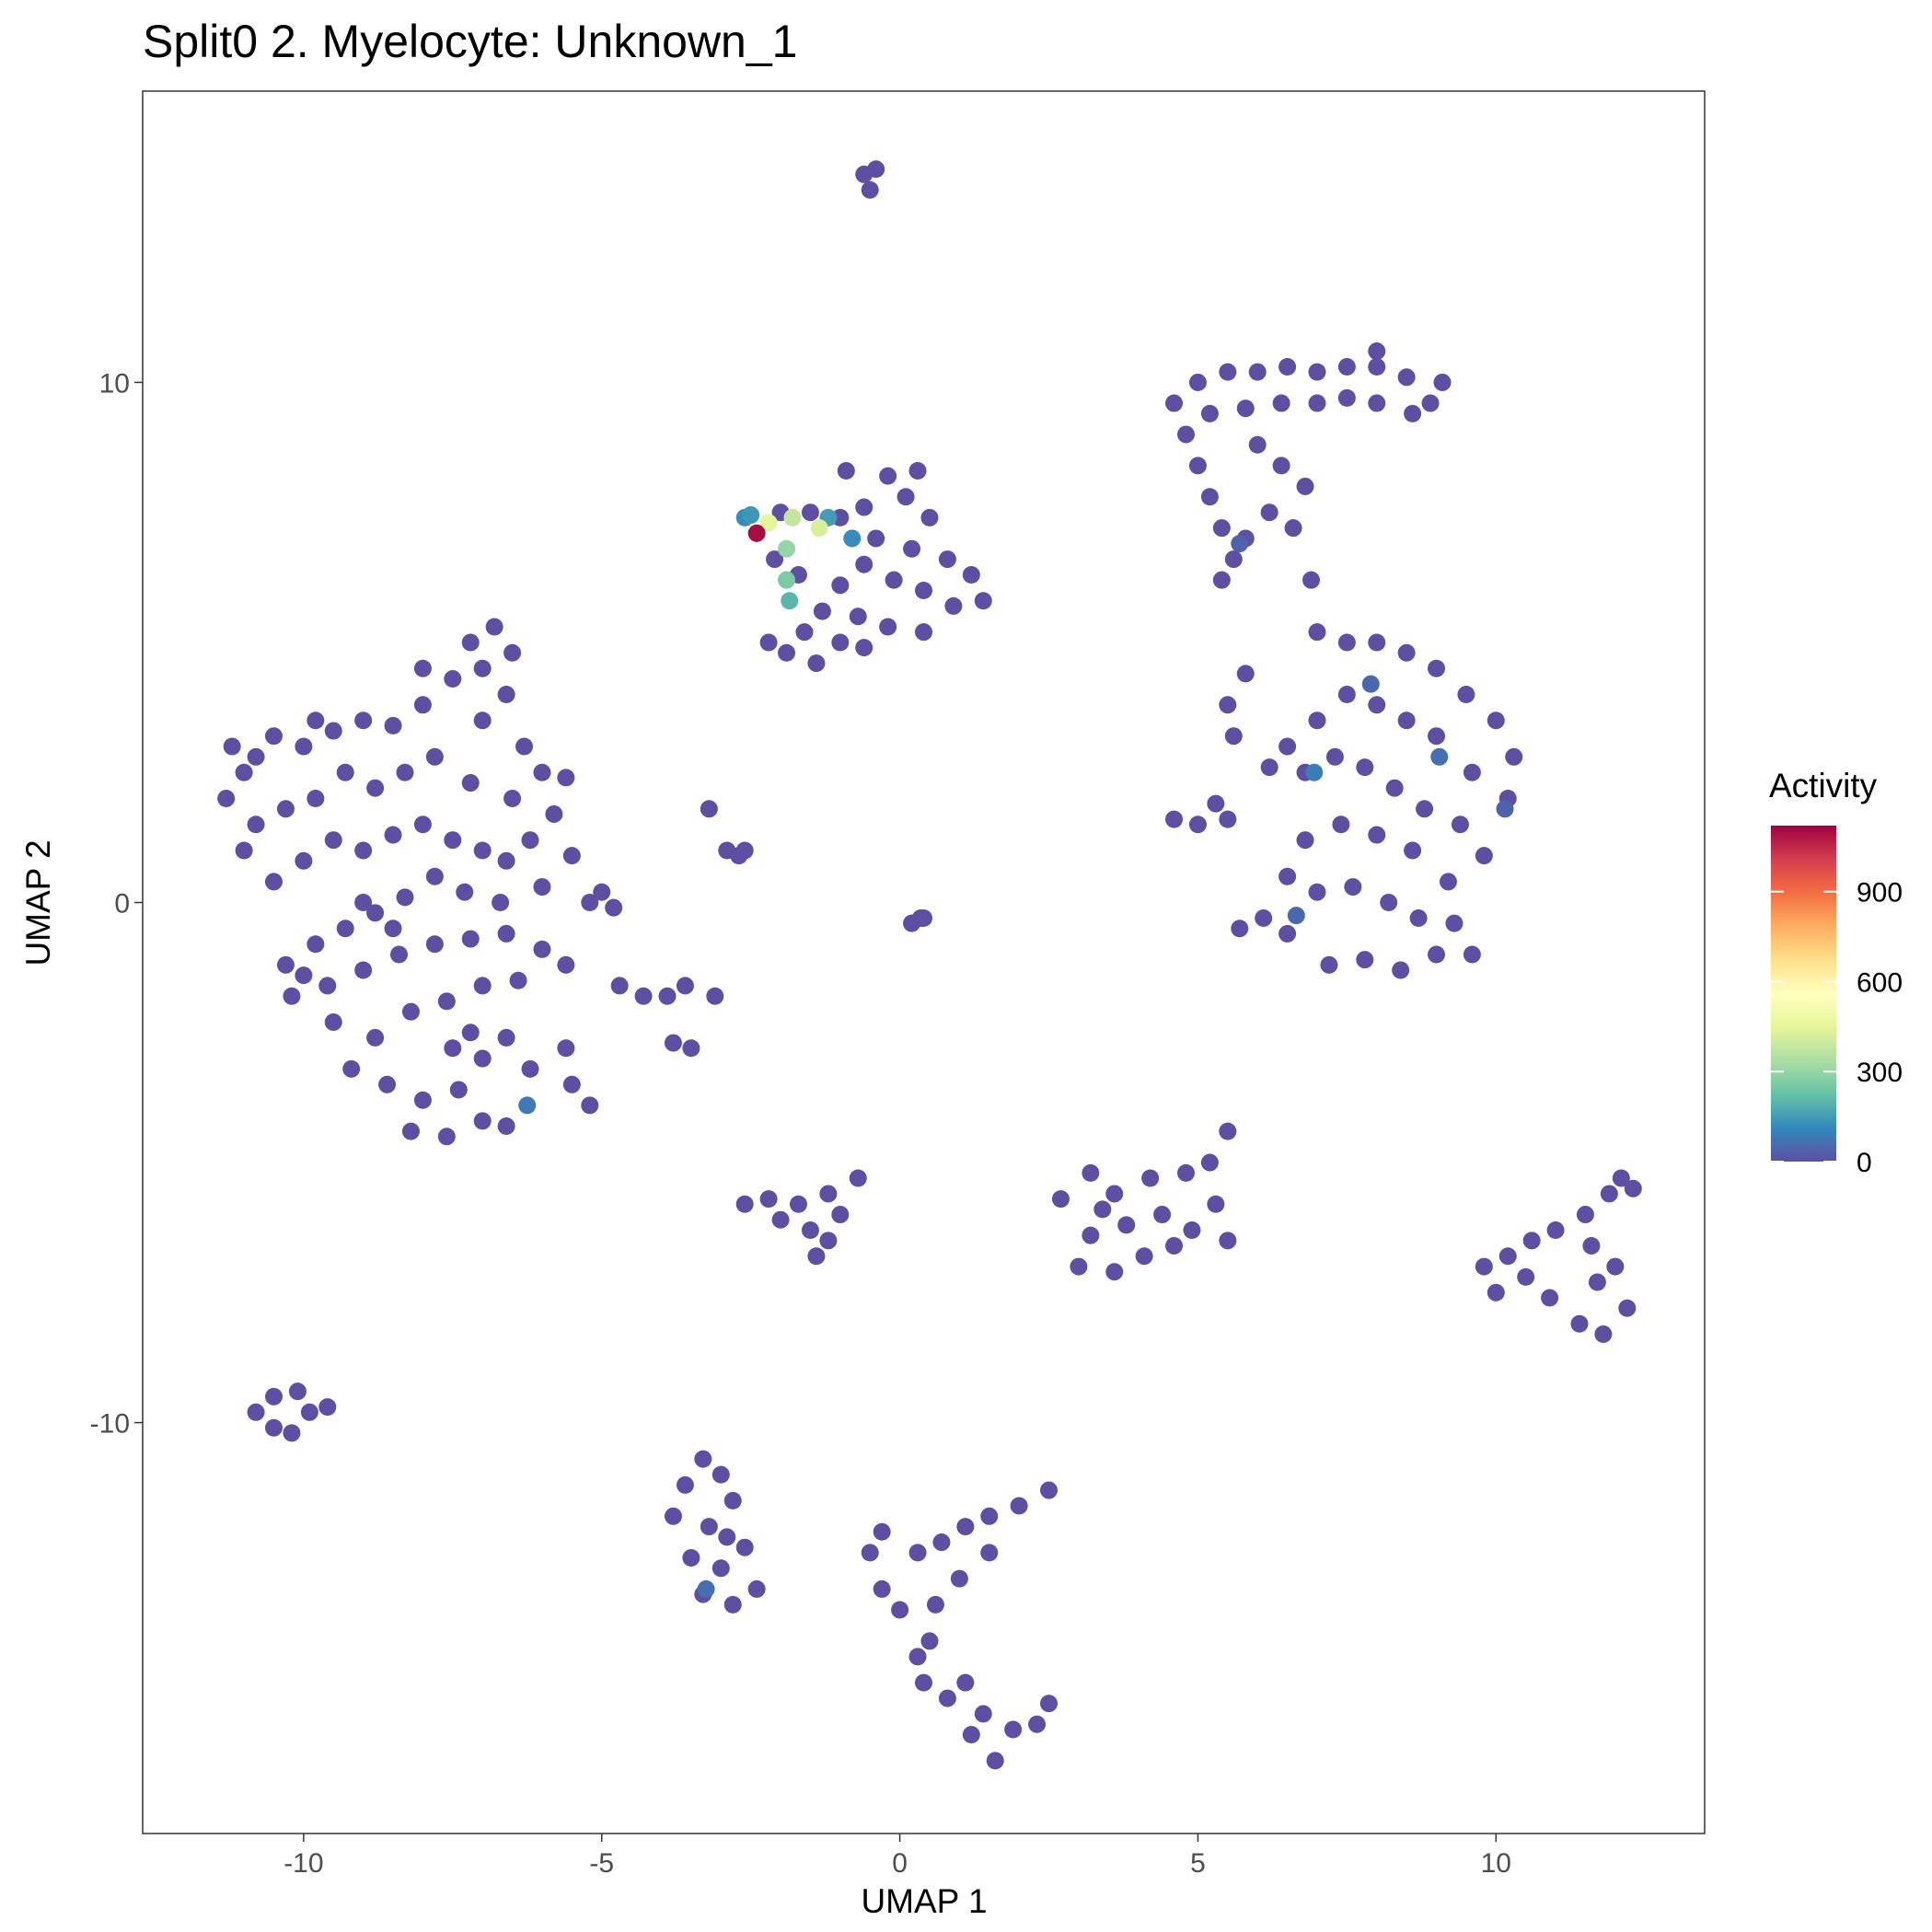 This screenshot has height=1932, width=1932. I want to click on x-tick-label: -5, so click(601, 1864).